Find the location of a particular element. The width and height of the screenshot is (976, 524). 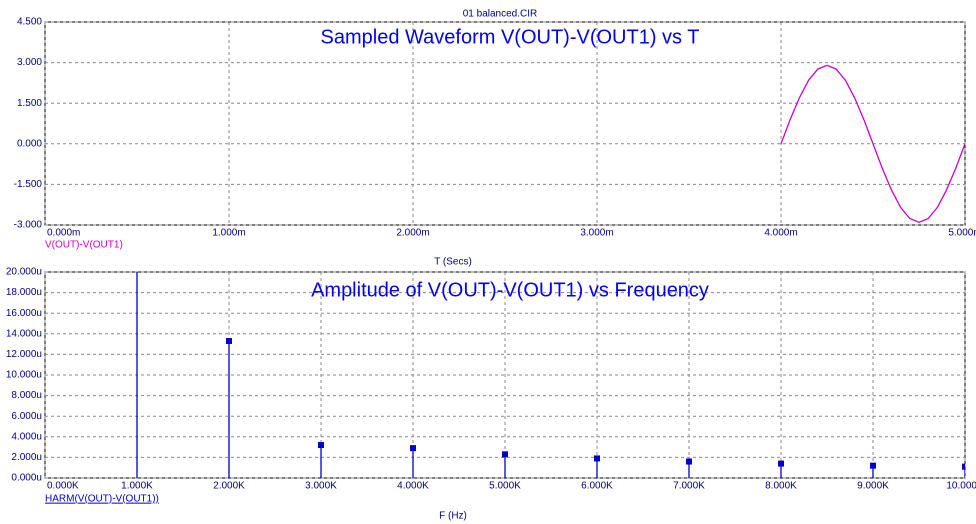

x-tick-label: 1.000K is located at coordinates (137, 486).